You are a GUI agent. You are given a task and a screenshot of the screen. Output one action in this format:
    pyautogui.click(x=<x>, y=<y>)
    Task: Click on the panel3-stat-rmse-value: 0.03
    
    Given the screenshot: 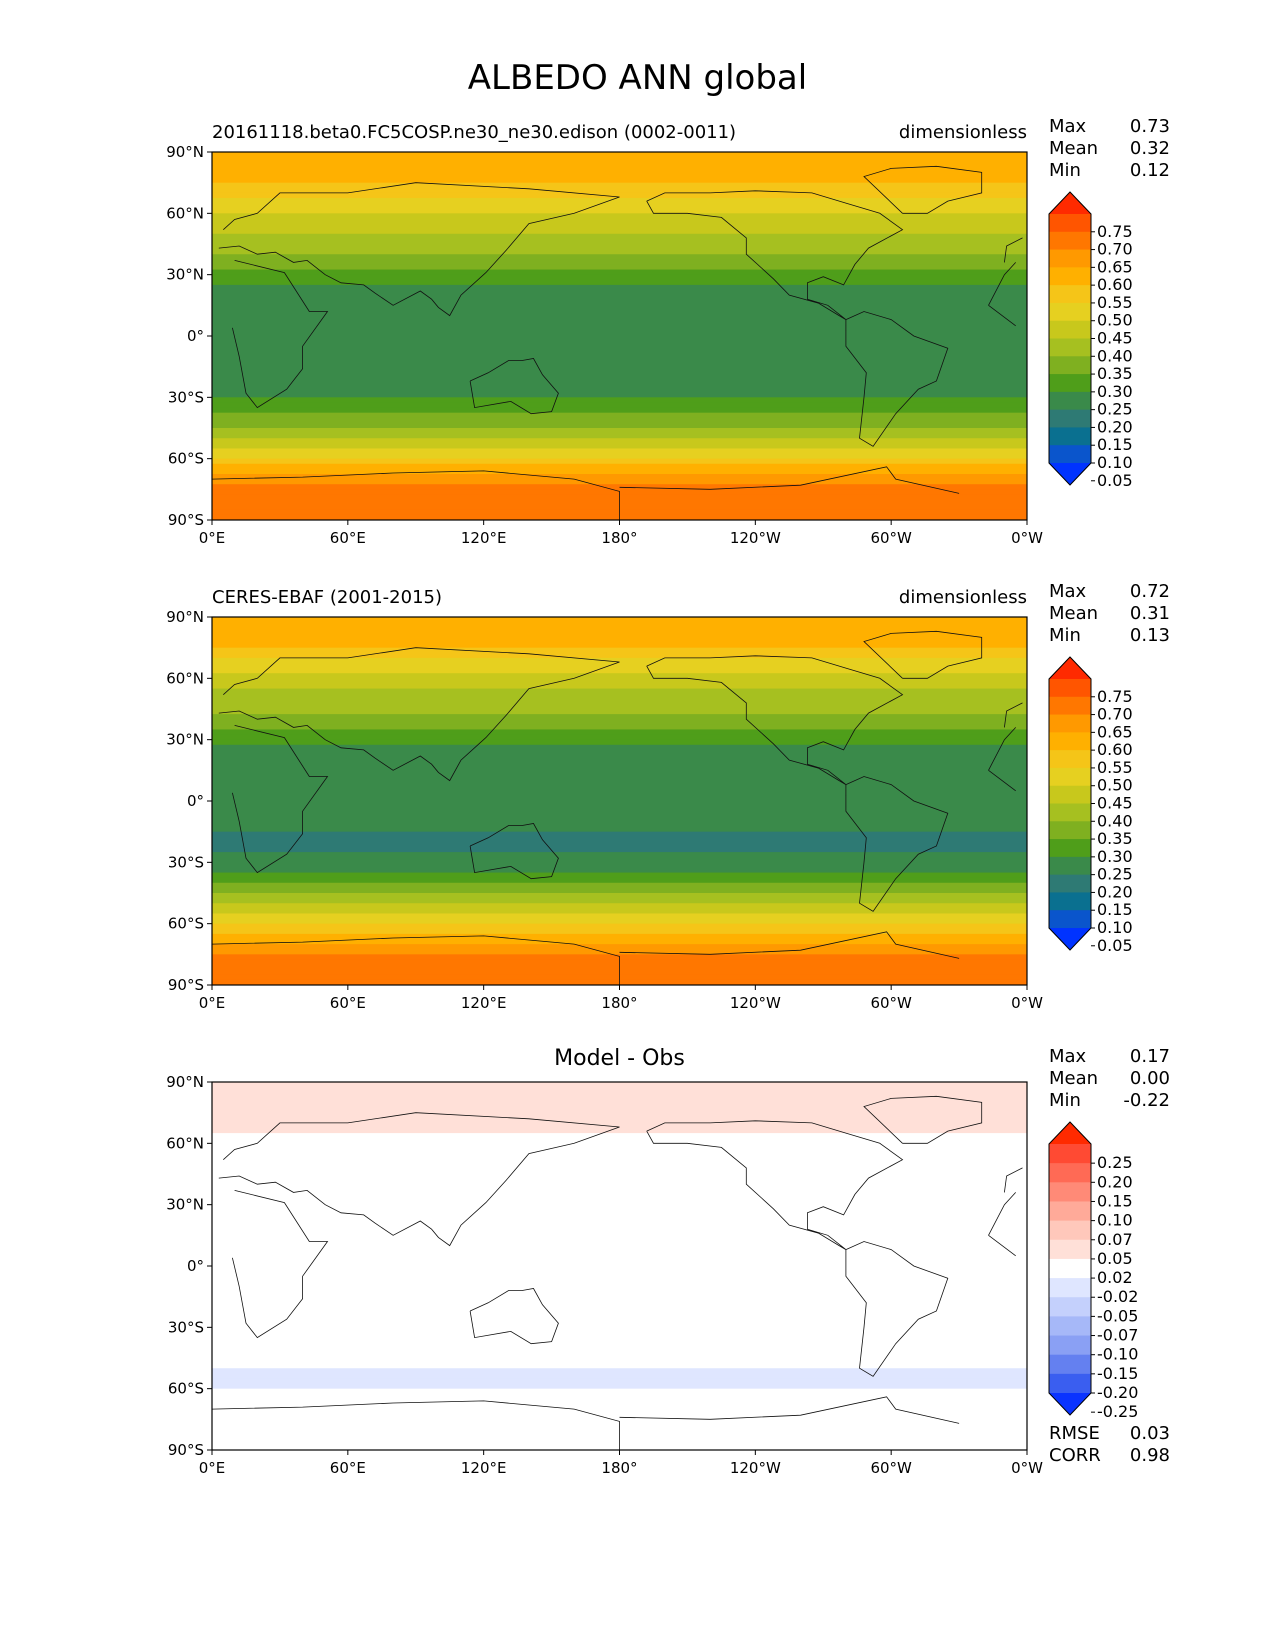 What is the action you would take?
    pyautogui.click(x=1149, y=1433)
    